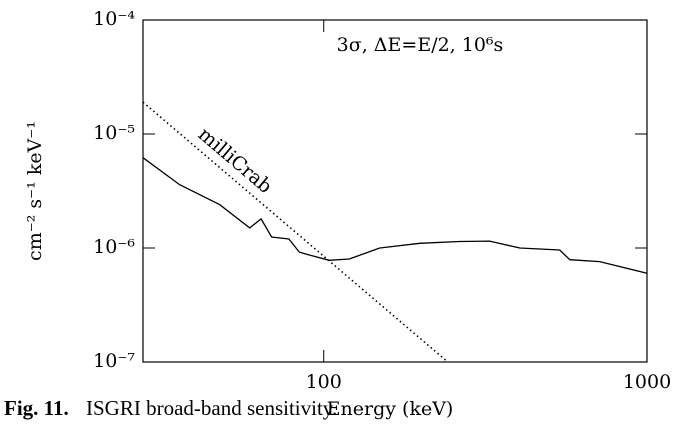 The image size is (676, 425). What do you see at coordinates (36, 408) in the screenshot?
I see `caption-label: Fig. 11.` at bounding box center [36, 408].